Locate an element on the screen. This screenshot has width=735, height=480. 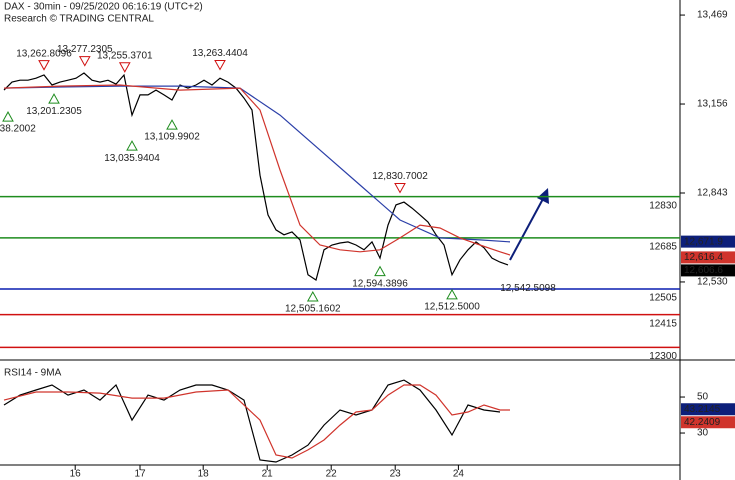
chart-subtitle: Research © TRADING CENTRAL is located at coordinates (79, 19).